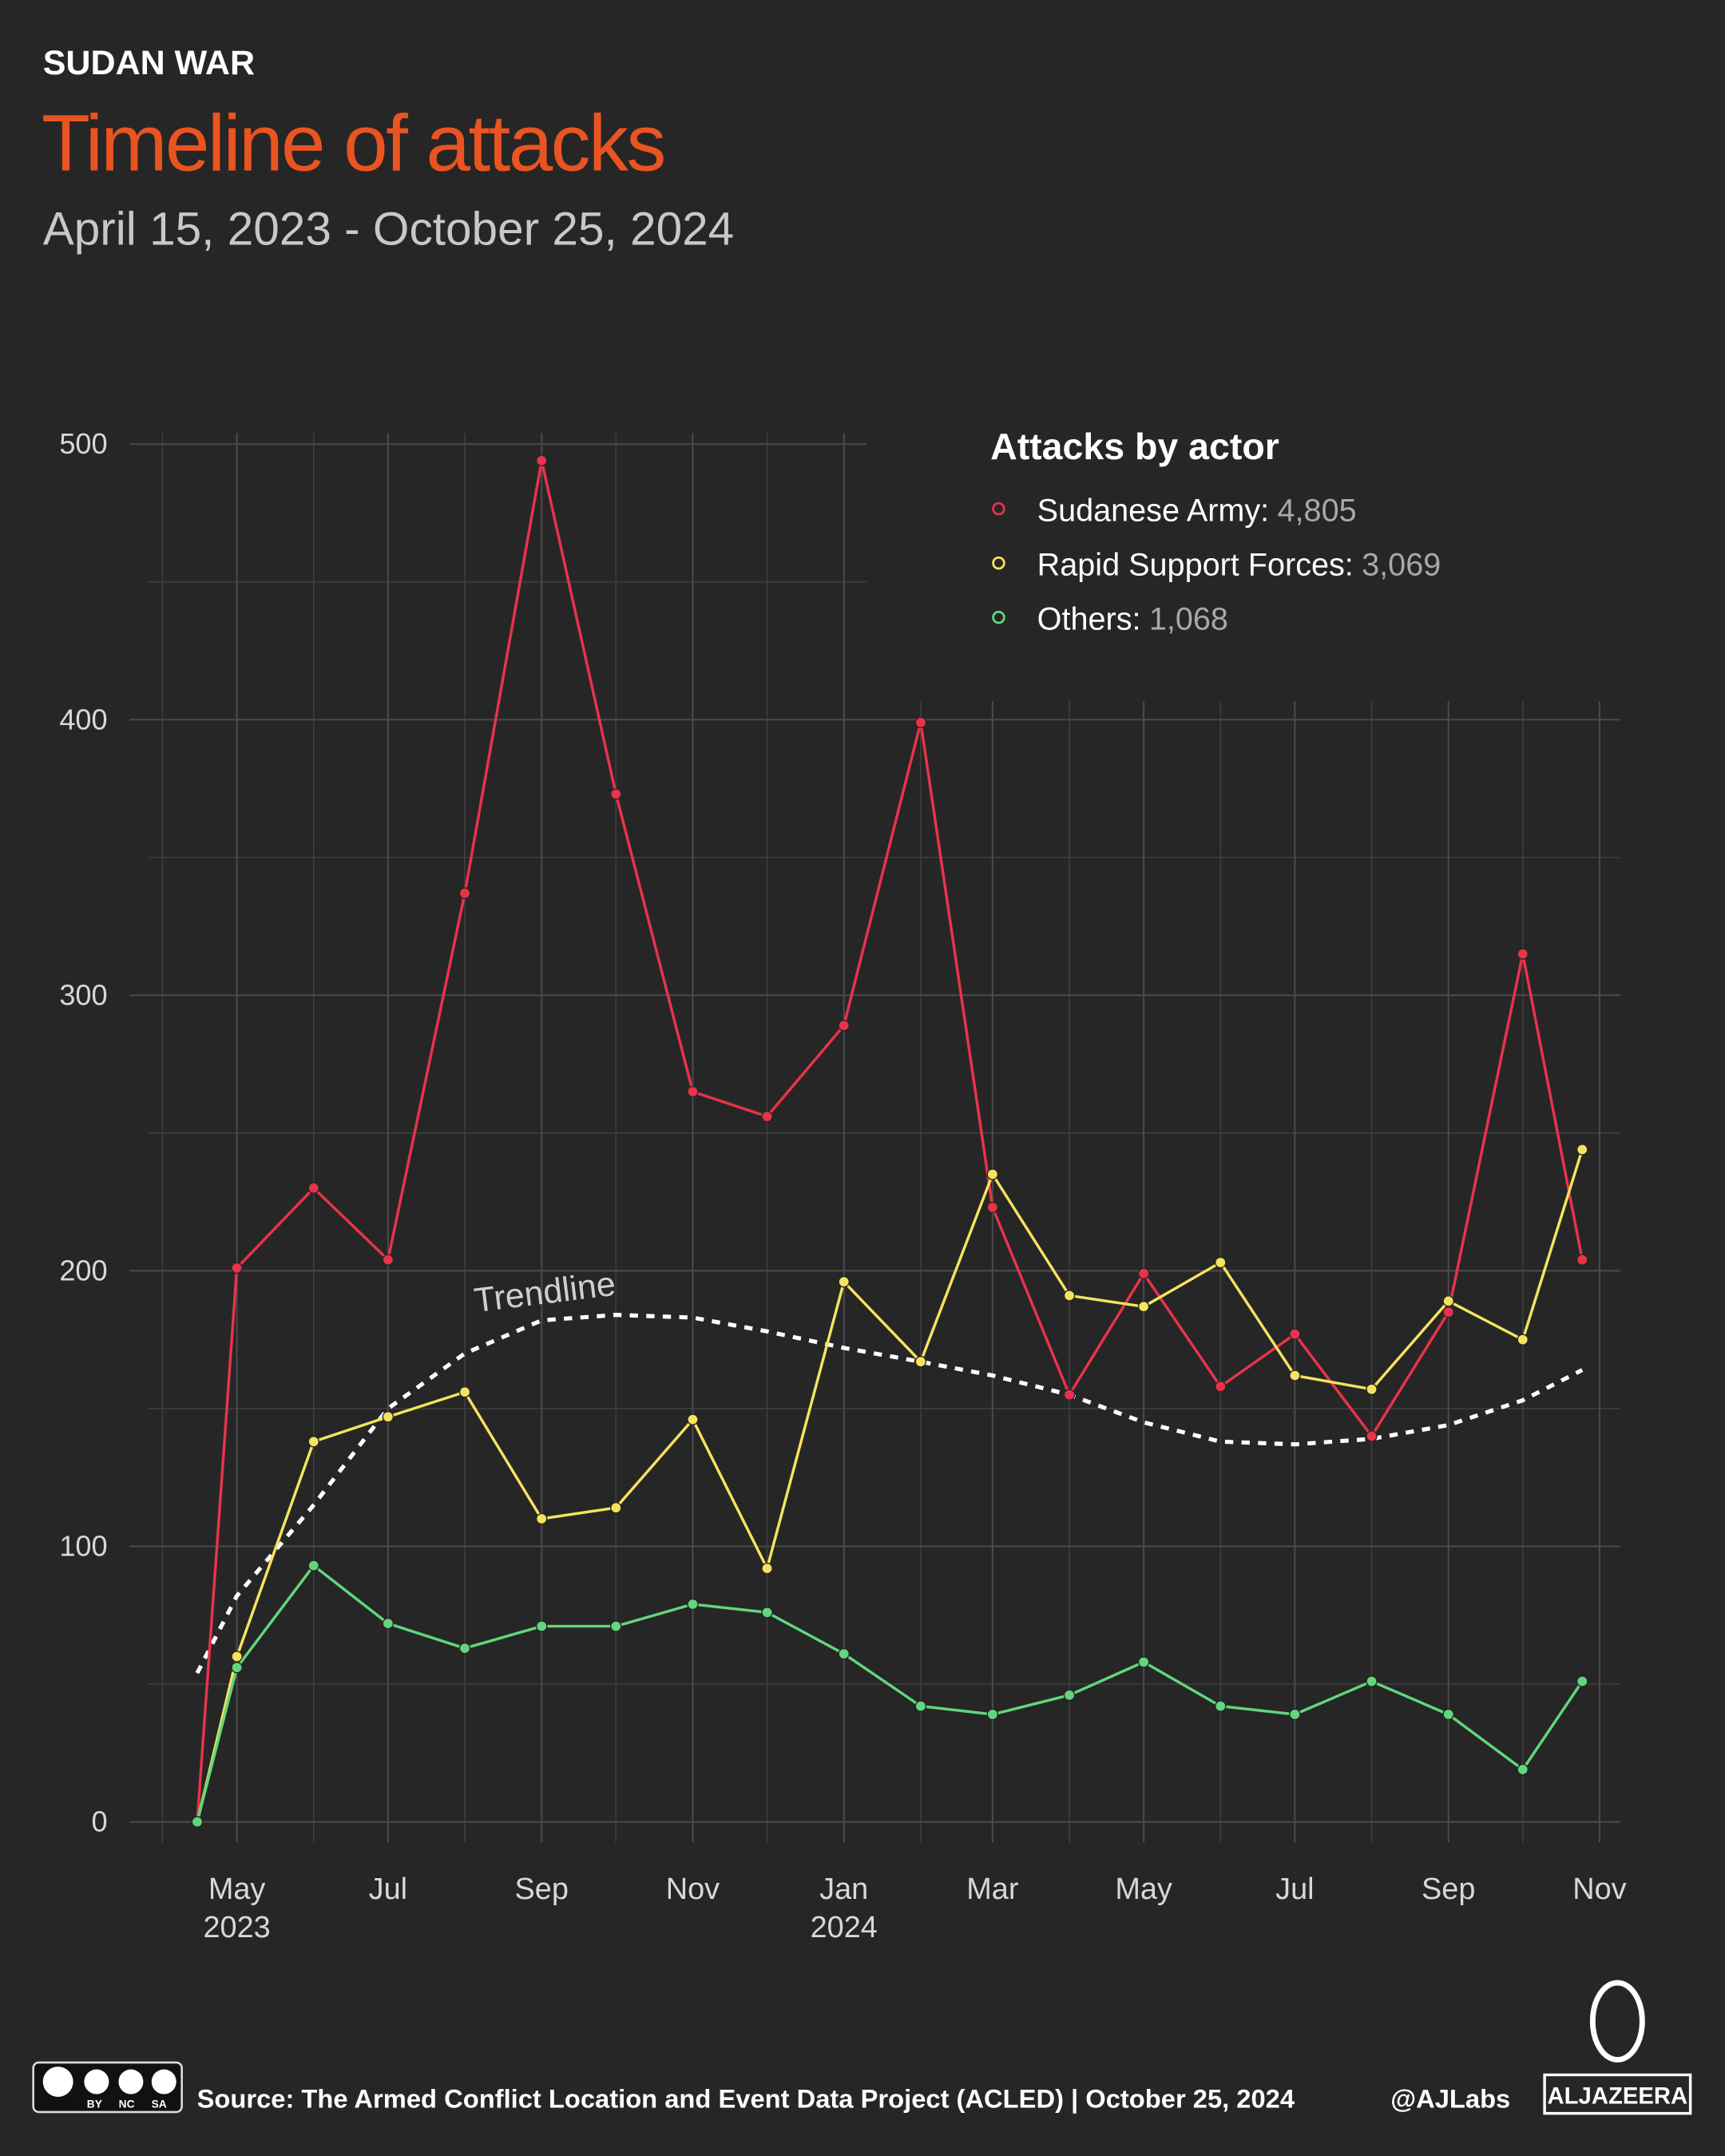 This screenshot has width=1725, height=2156. I want to click on y-tick-label: 100, so click(83, 1546).